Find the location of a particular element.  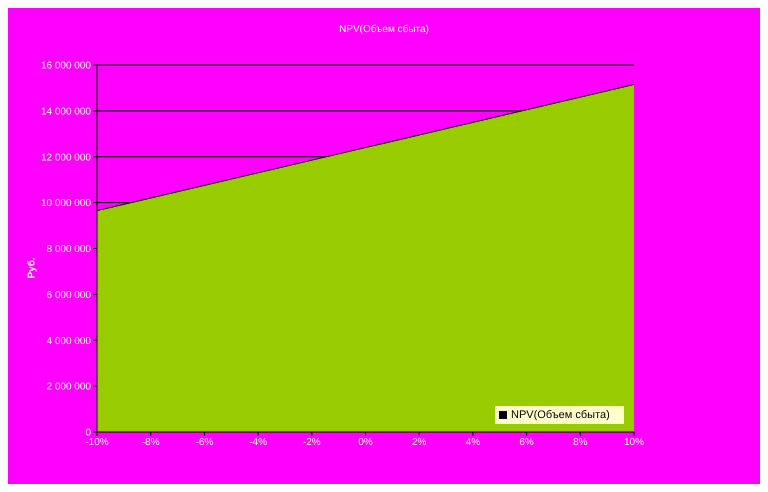

x-tick-label: 10% is located at coordinates (634, 442).